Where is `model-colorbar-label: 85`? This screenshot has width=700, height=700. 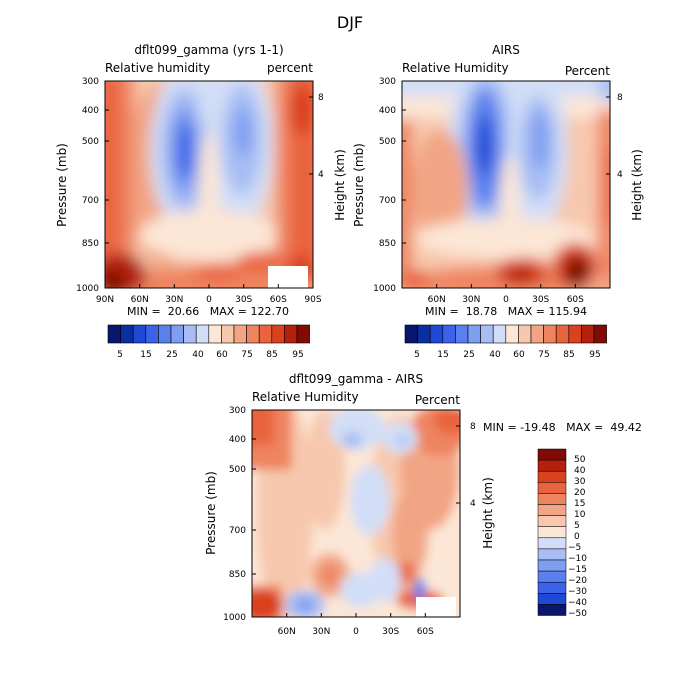
model-colorbar-label: 85 is located at coordinates (271, 355).